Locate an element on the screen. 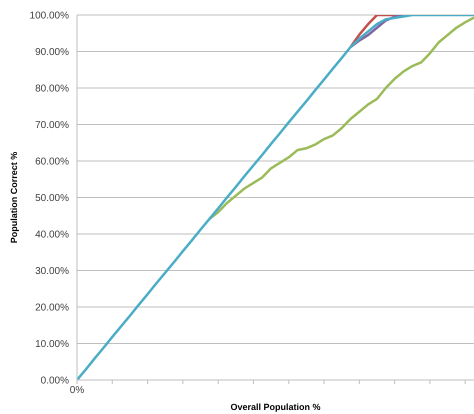  y-tick-label: 0.00% is located at coordinates (55, 381).